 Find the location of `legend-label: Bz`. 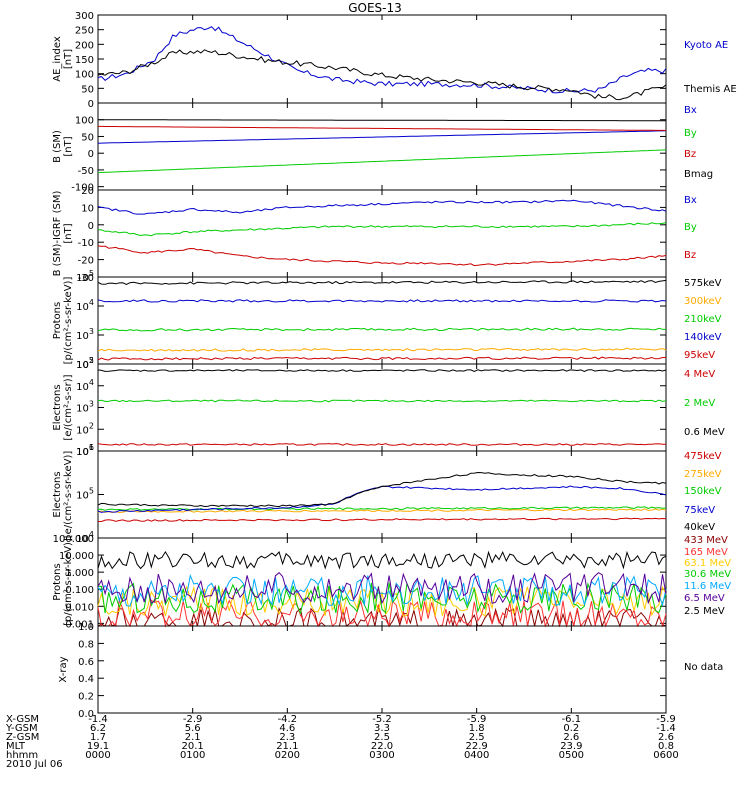

legend-label: Bz is located at coordinates (690, 154).